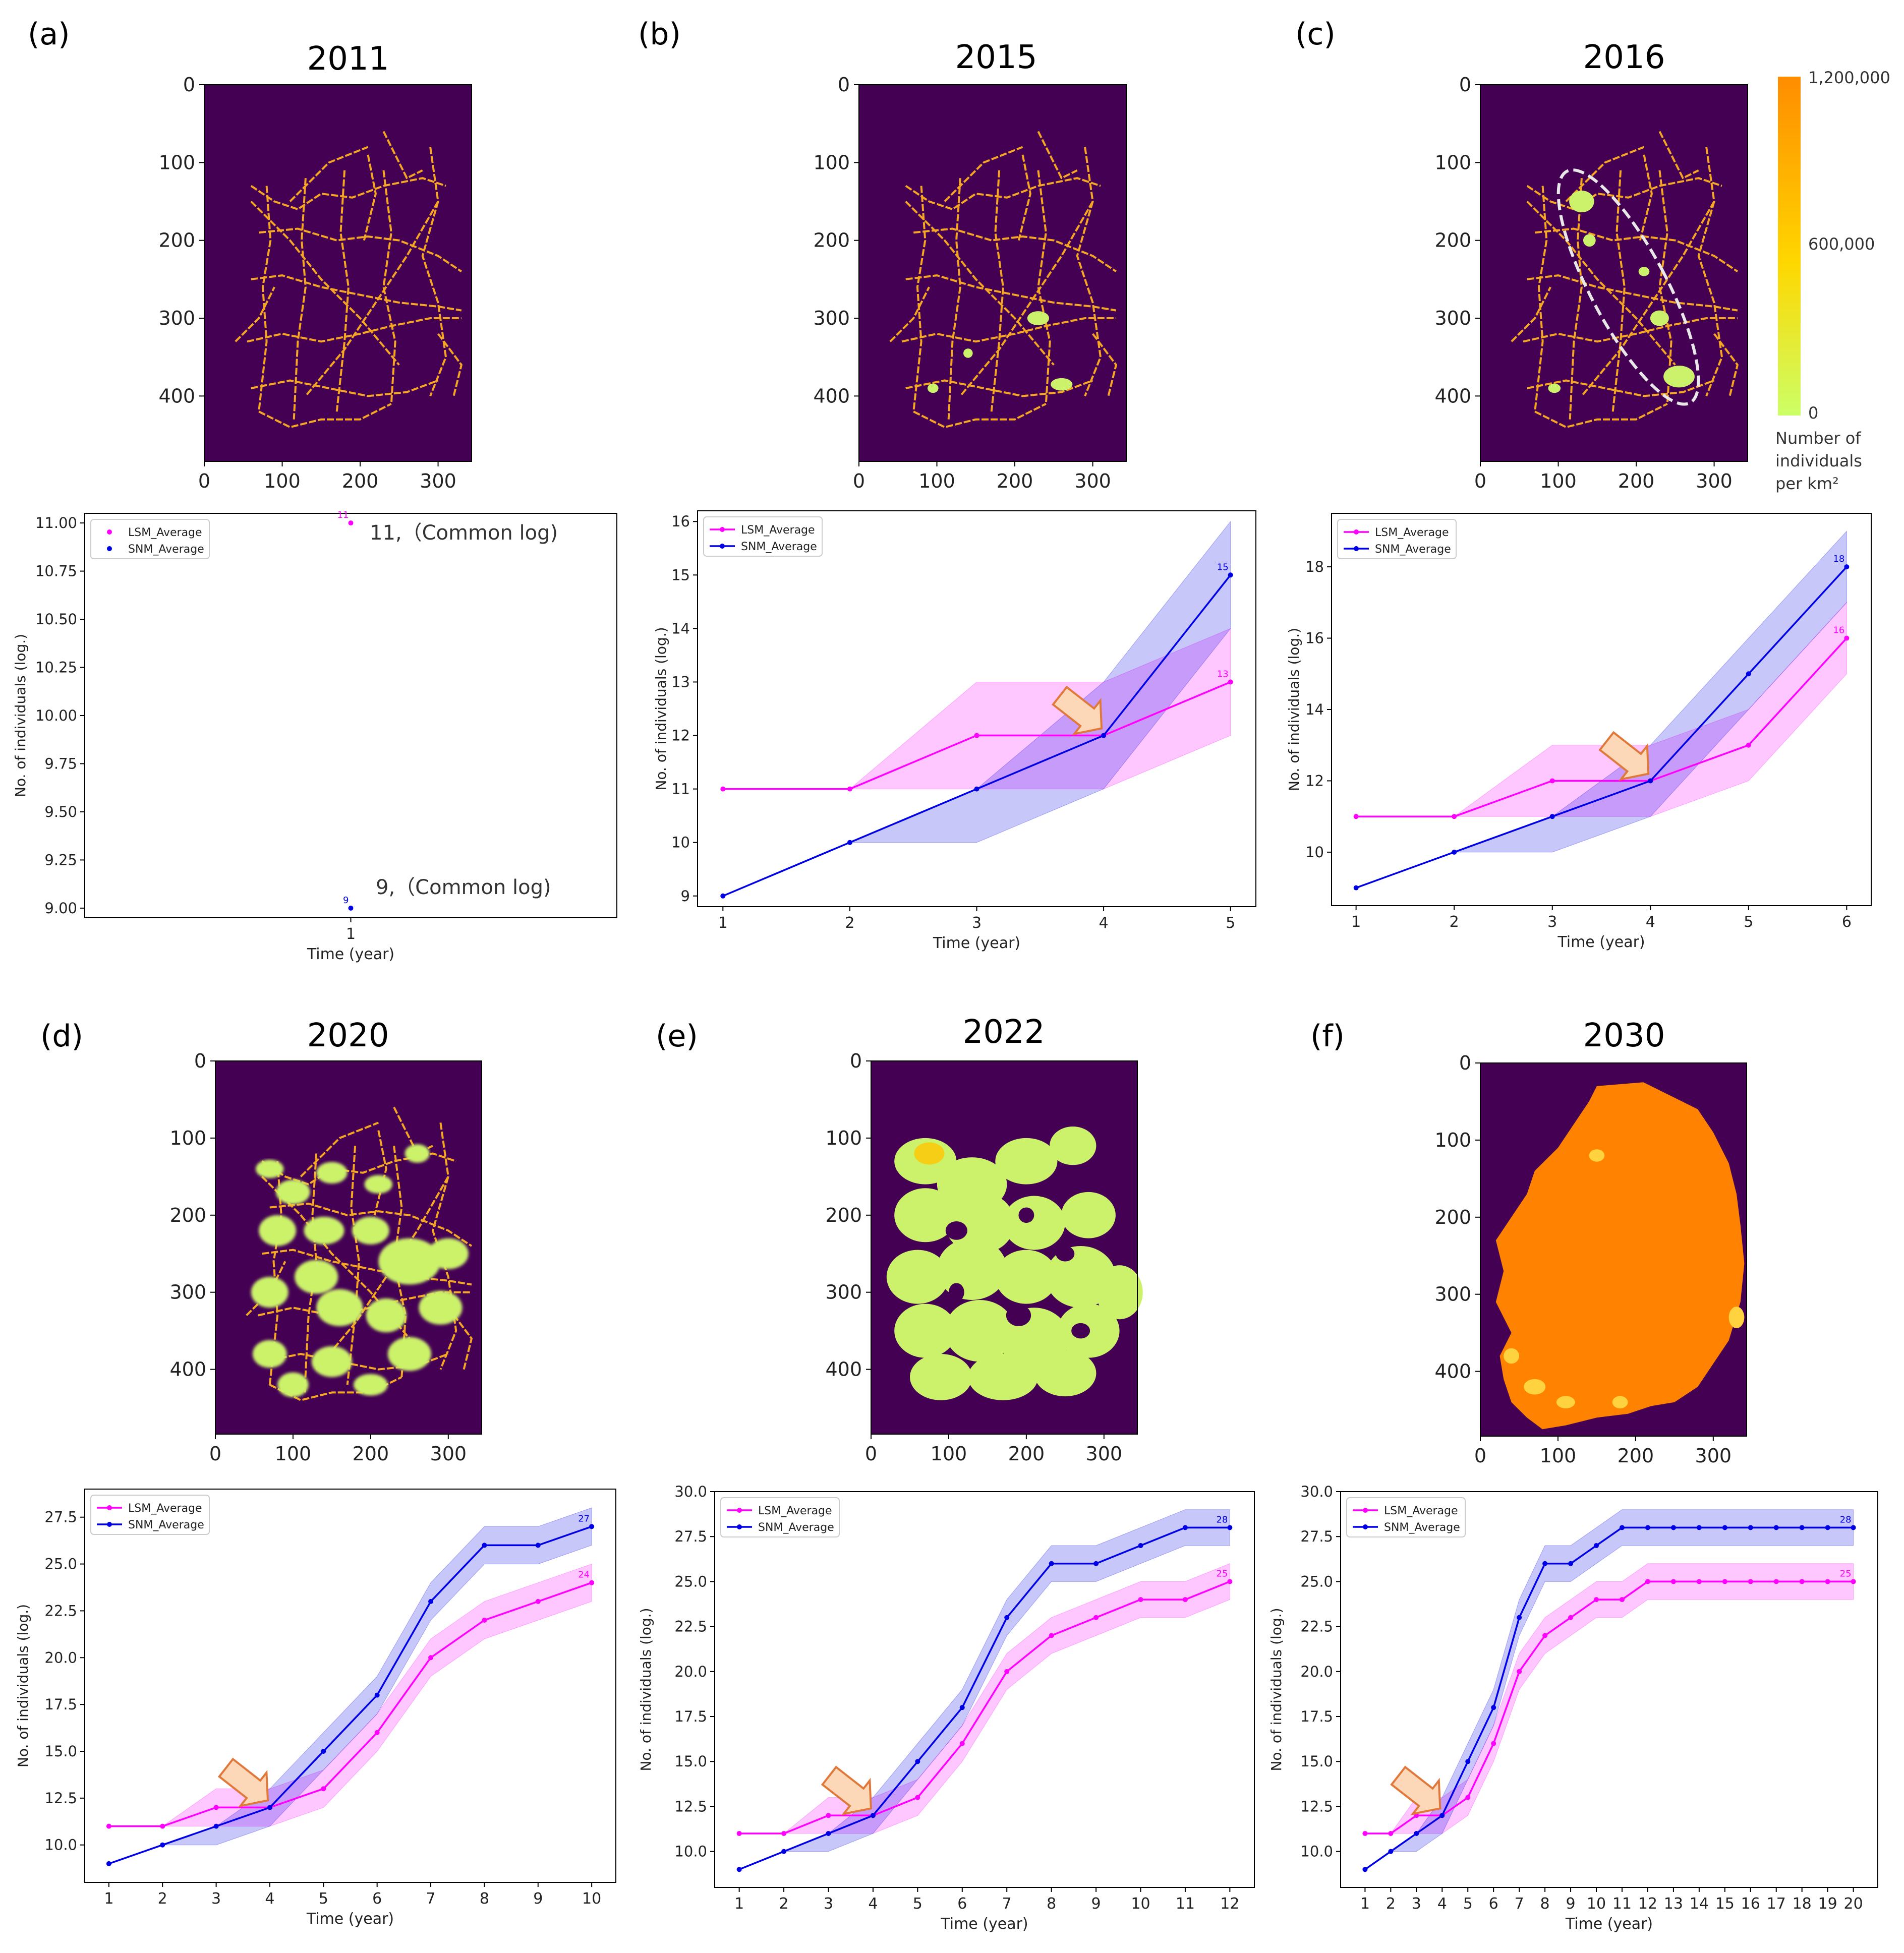 This screenshot has height=1953, width=1904. I want to click on map-x-tick-label: 100, so click(293, 1454).